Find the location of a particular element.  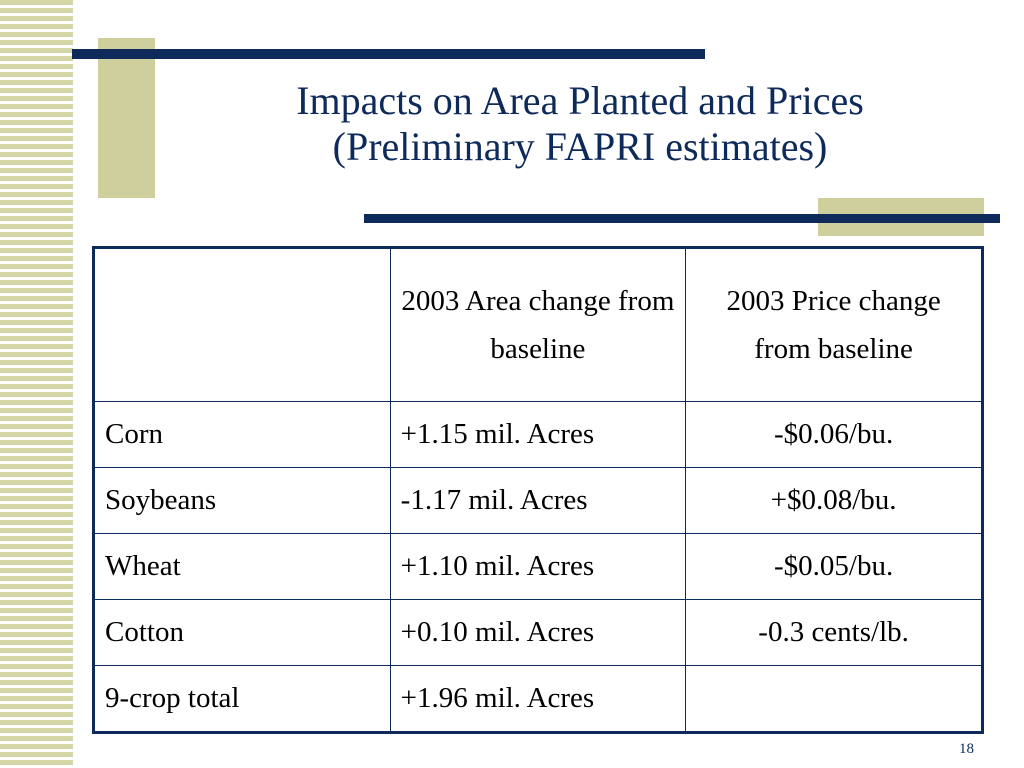

area-change-cell-total: +1.96 mil. Acres is located at coordinates (538, 699).